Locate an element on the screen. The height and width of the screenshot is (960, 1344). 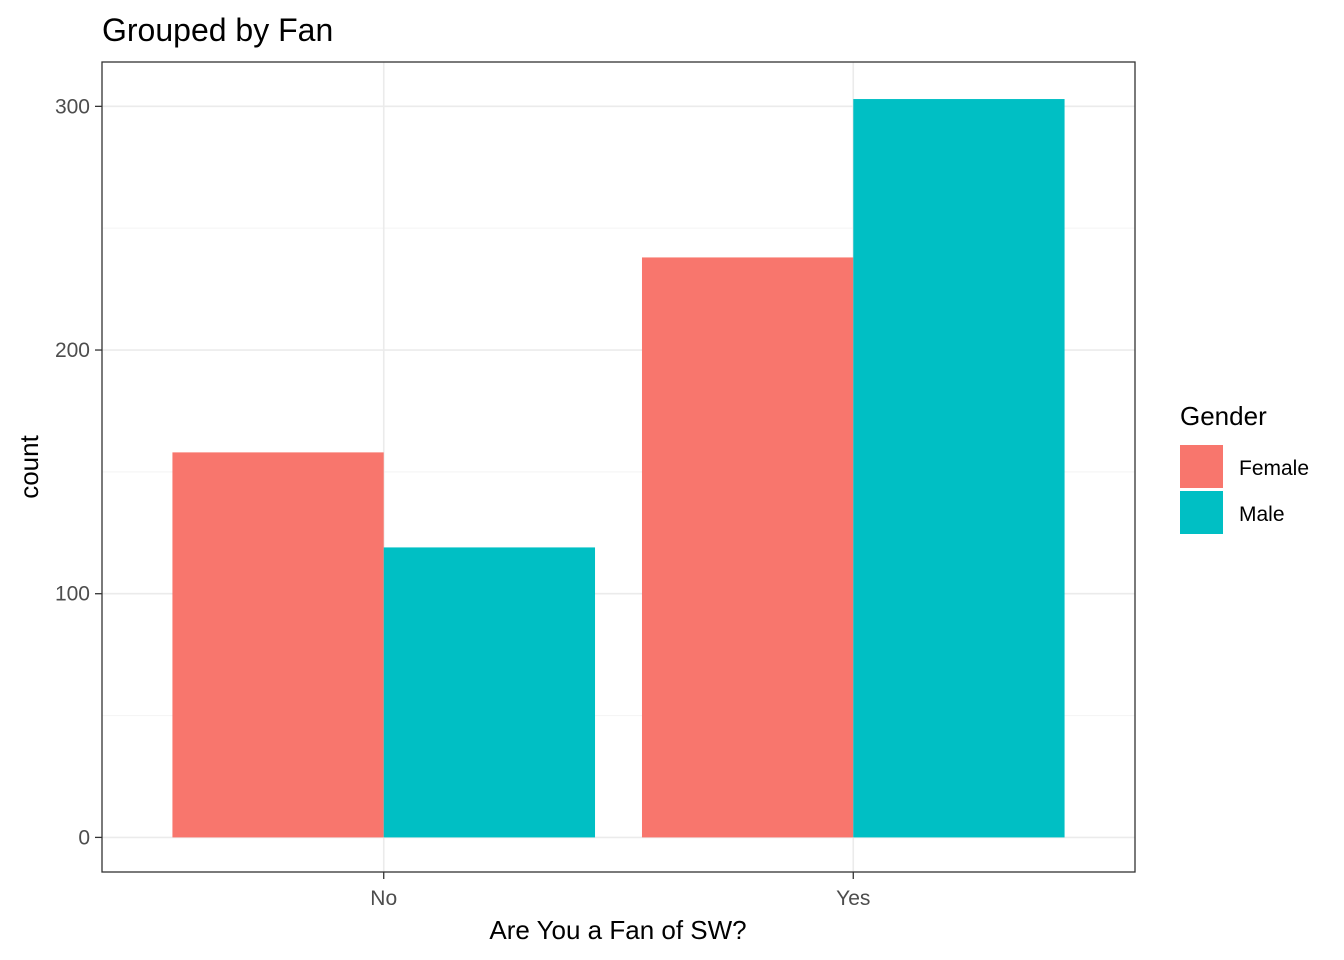
legend-label-male: Male is located at coordinates (1262, 514).